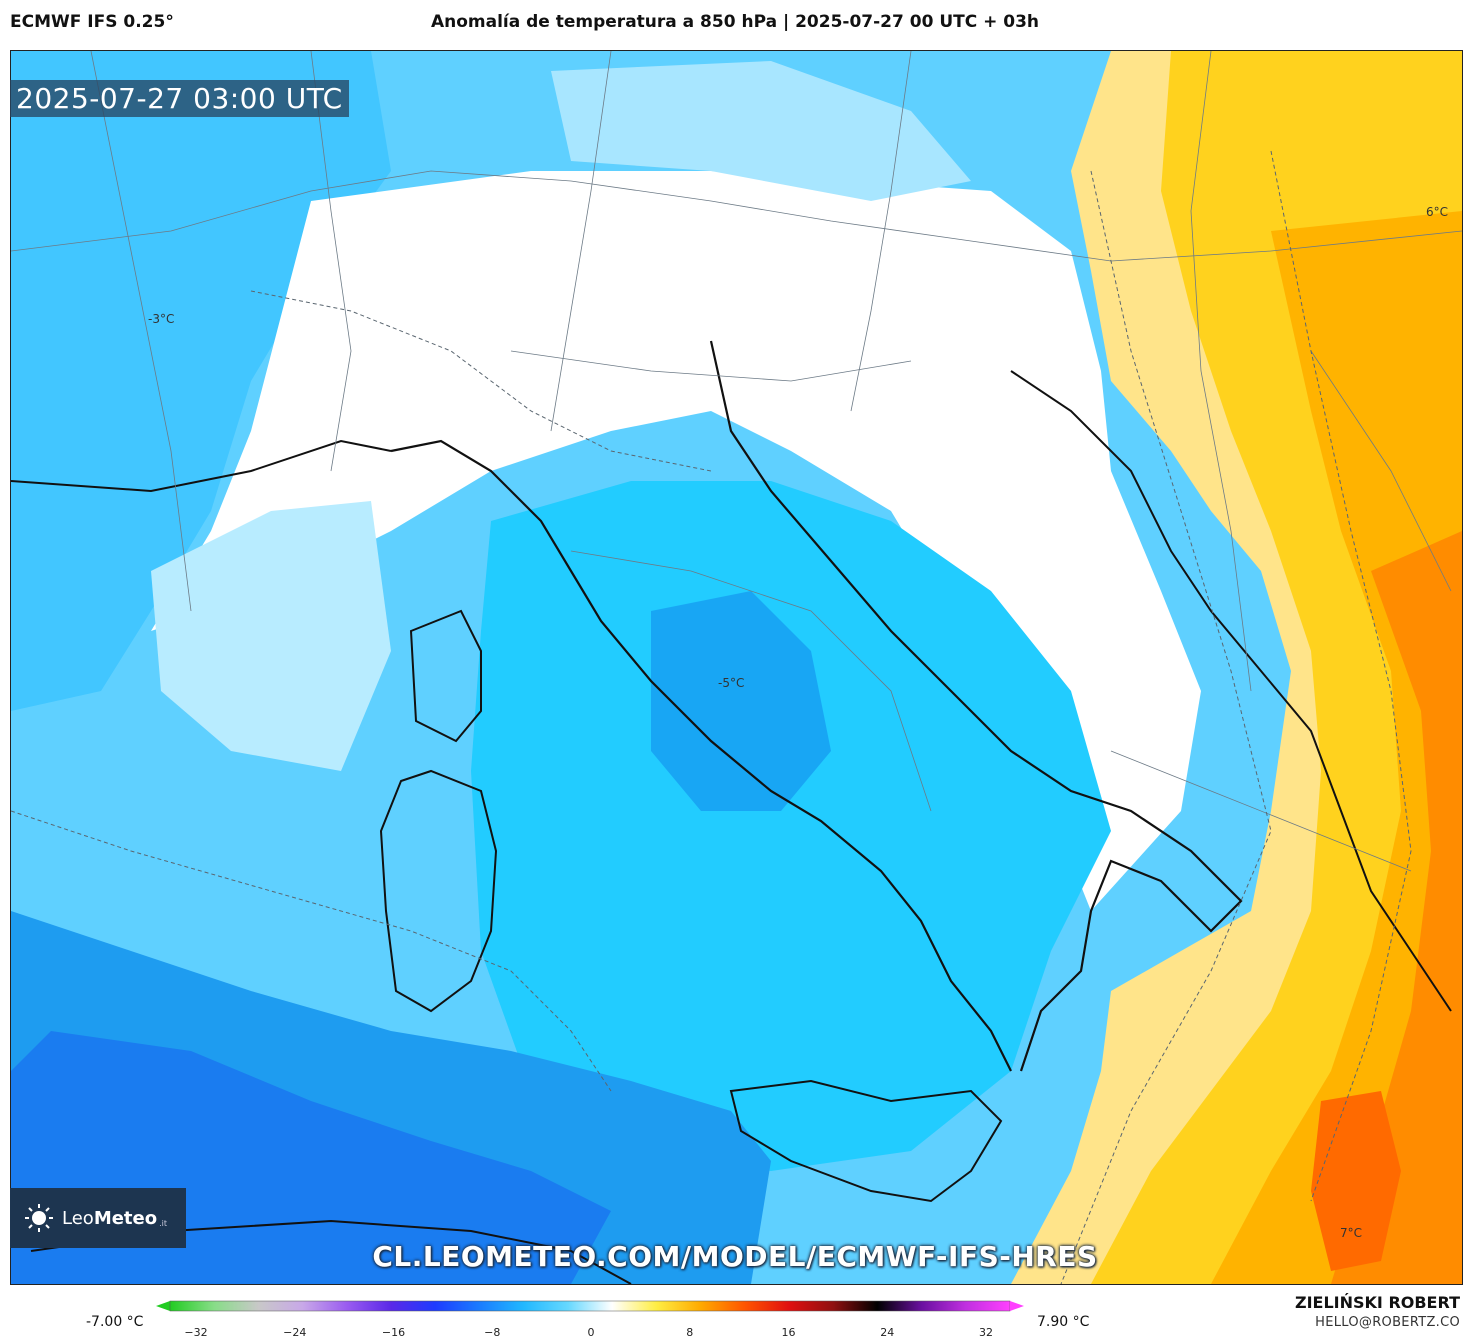 Image resolution: width=1470 pixels, height=1339 pixels. Describe the element at coordinates (115, 1322) in the screenshot. I see `colorbar-min-label: -7.00 °C` at that location.